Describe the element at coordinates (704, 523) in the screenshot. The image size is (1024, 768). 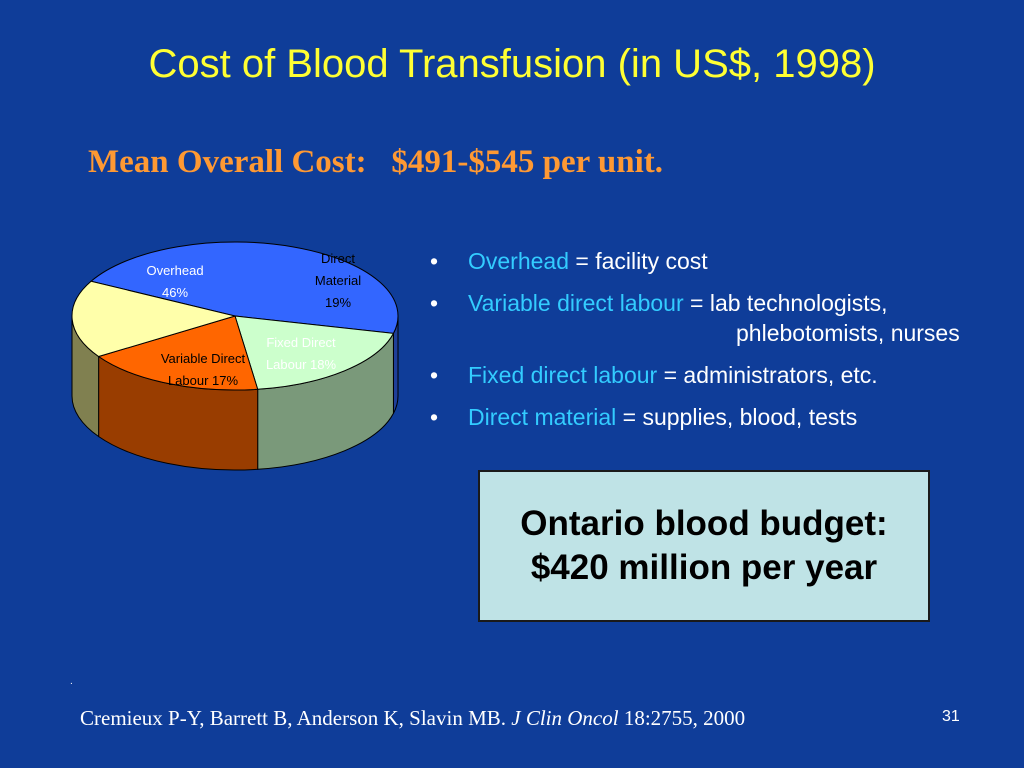
I see `budget-line-1: Ontario blood budget:` at that location.